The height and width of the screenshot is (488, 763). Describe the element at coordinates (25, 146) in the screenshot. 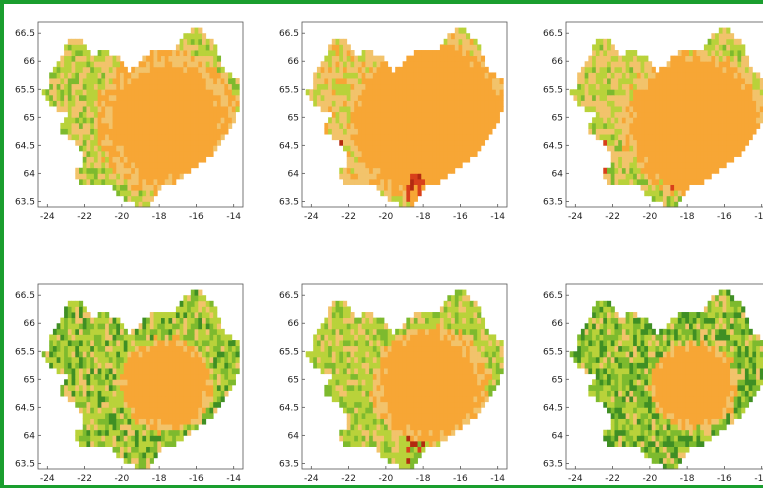

I see `y-tick-label: 64.5` at that location.